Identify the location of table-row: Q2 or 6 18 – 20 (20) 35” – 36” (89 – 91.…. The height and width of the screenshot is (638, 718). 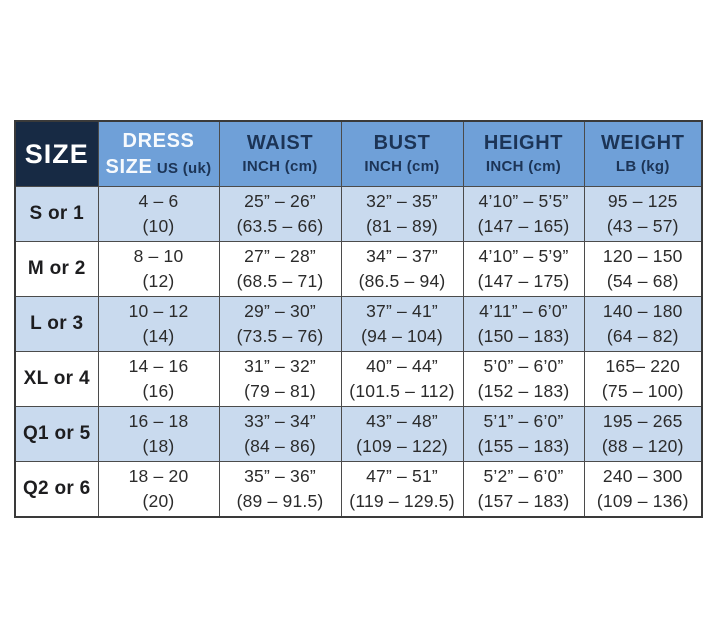
(358, 489).